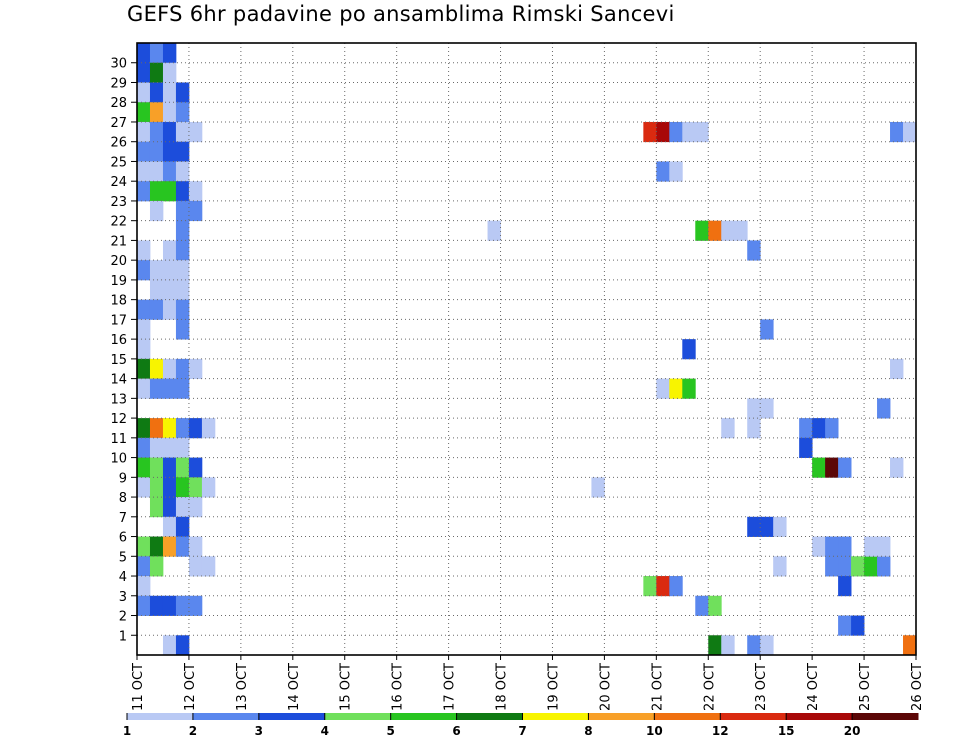  Describe the element at coordinates (123, 617) in the screenshot. I see `y-tick-label: 2` at that location.